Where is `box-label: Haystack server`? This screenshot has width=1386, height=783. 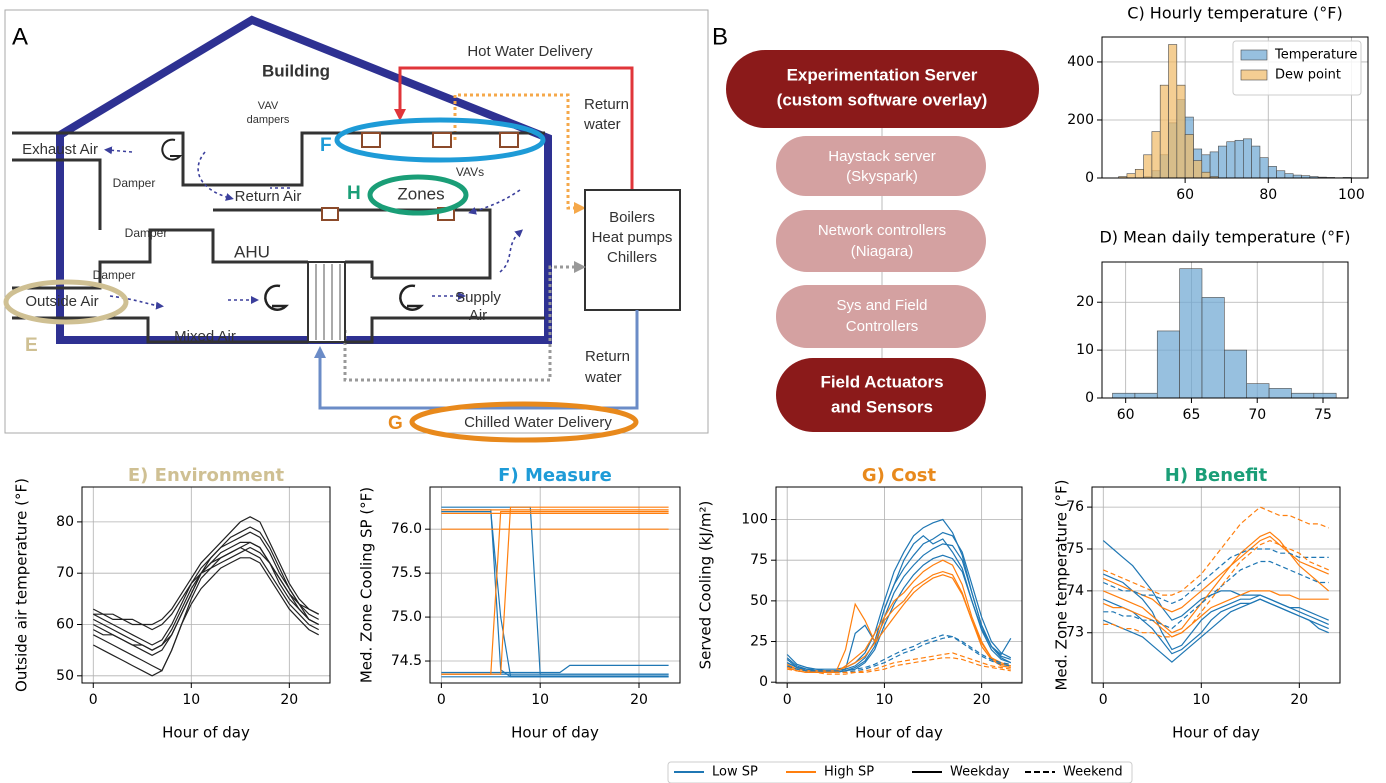
box-label: Haystack server is located at coordinates (882, 156).